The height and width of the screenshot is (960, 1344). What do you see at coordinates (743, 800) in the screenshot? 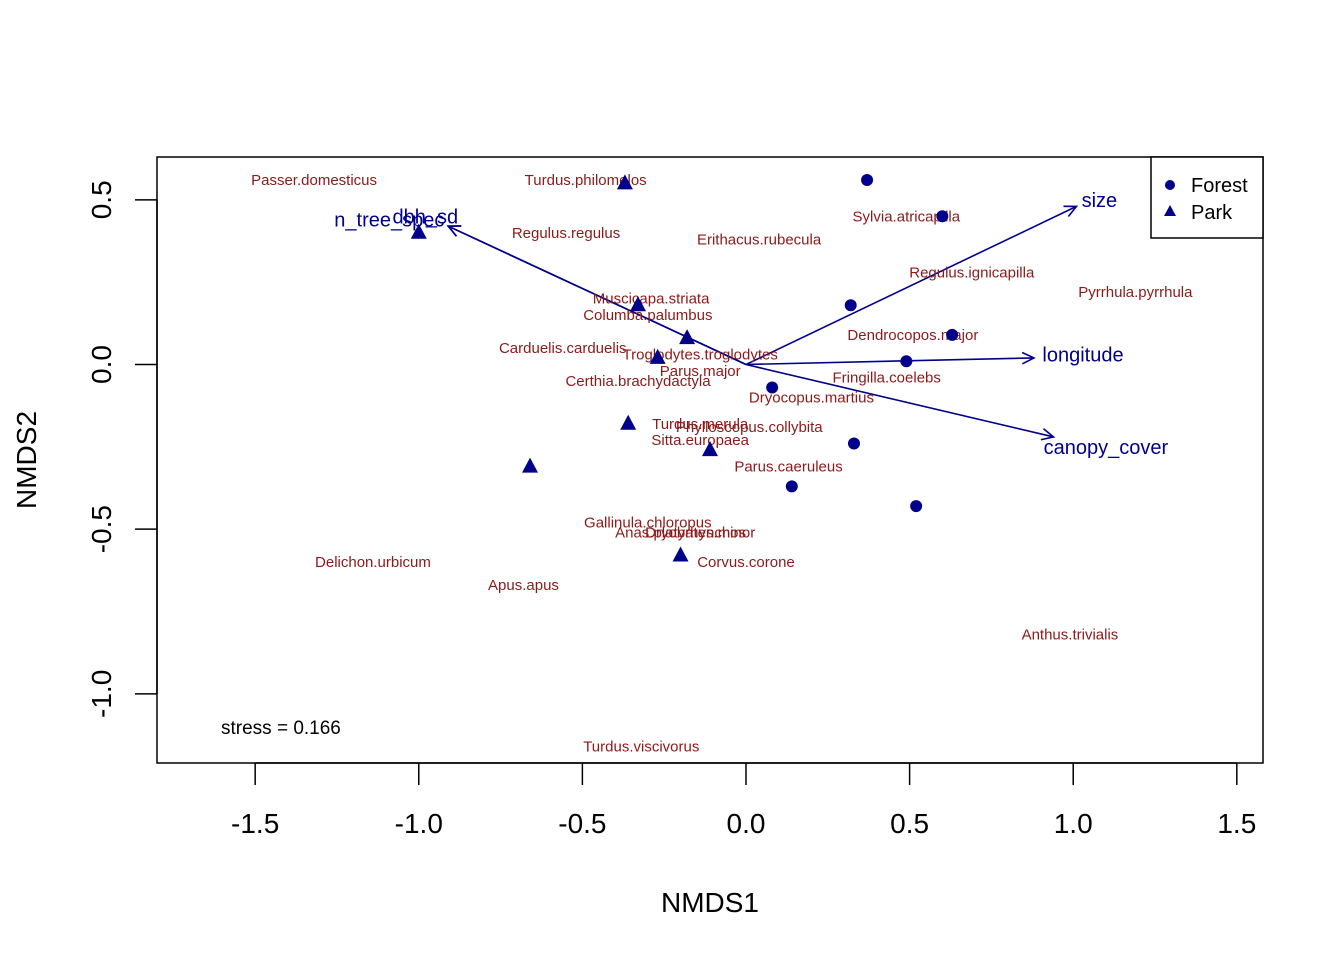
I see `x-axis: -1.5 -1.0 -0.5 0.0 0.5 1.0 1.5` at bounding box center [743, 800].